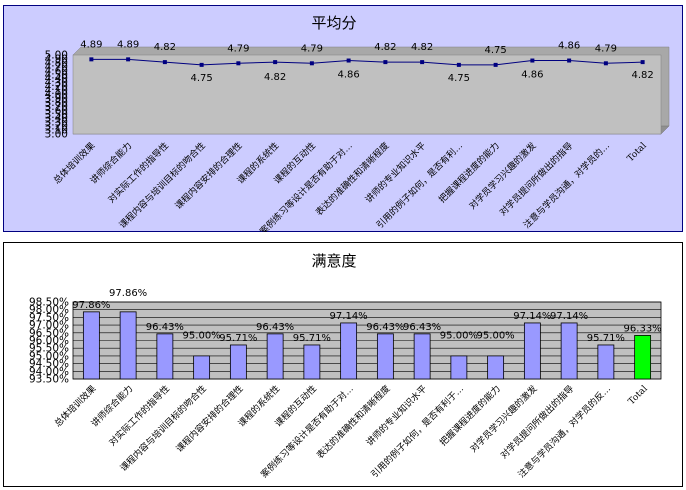 The image size is (686, 490). Describe the element at coordinates (49, 310) in the screenshot. I see `y-tick-label: 98.00%` at that location.